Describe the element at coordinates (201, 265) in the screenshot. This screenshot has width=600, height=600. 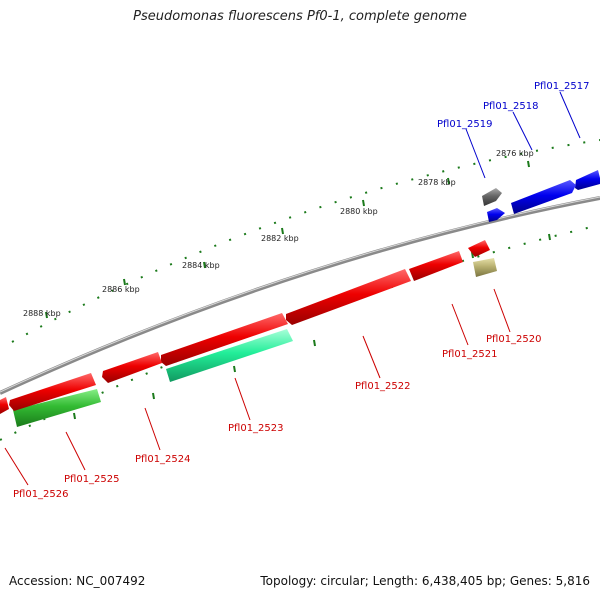
I see `ruler-label-2884: 2884 kbp` at that location.